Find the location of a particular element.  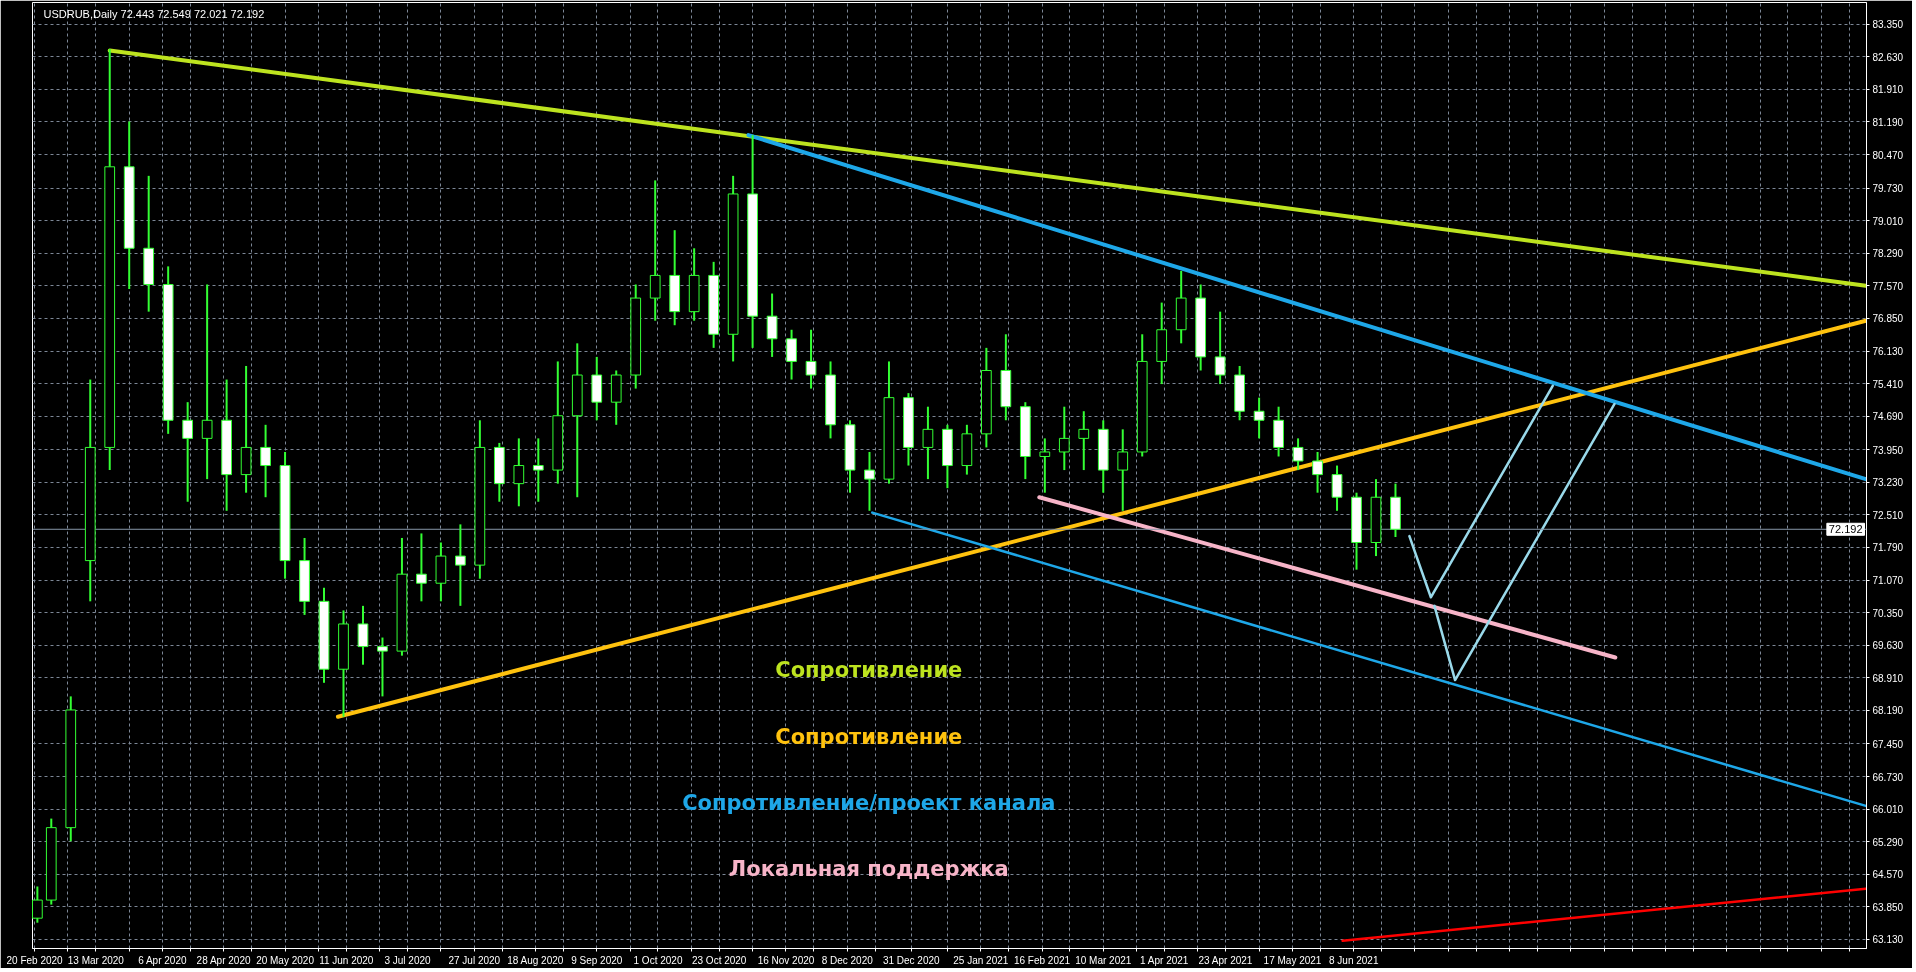

x-tick-label: 25 Jan 2021 is located at coordinates (981, 960).